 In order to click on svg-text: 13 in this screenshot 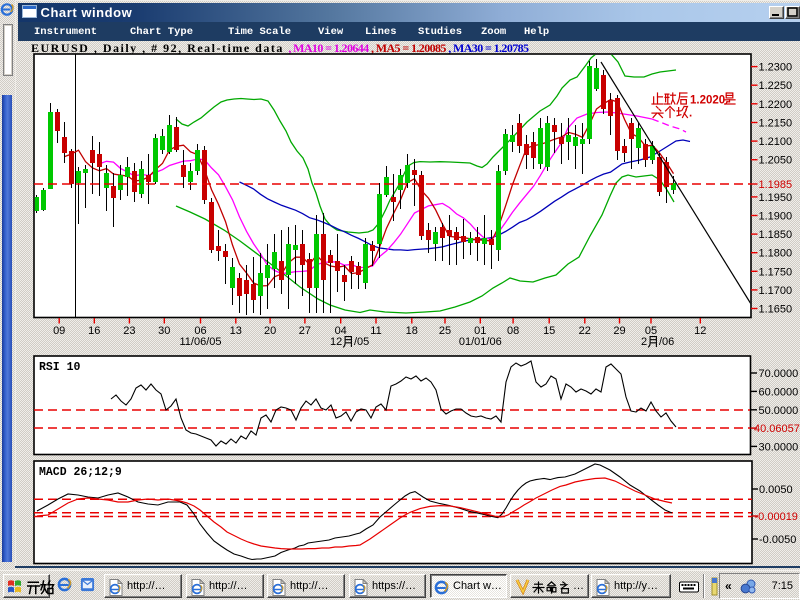, I will do `click(236, 331)`.